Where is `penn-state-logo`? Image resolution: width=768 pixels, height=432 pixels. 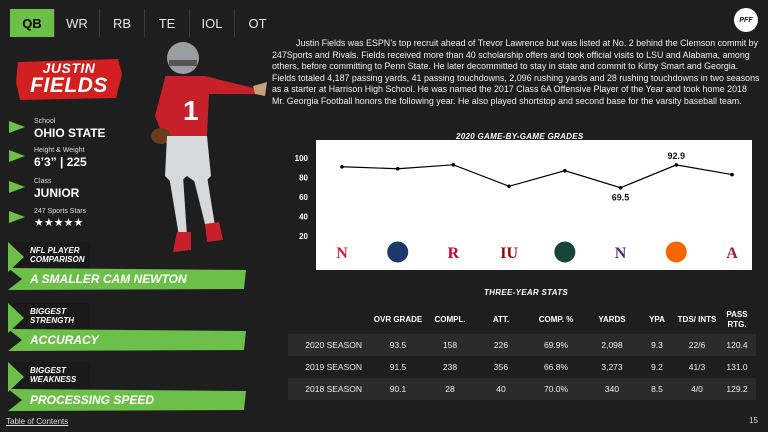
penn-state-logo is located at coordinates (398, 252).